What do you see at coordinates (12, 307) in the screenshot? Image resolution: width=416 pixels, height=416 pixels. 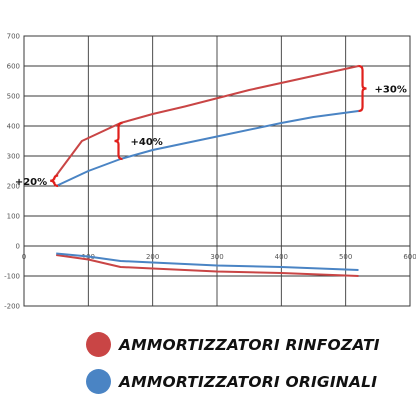 I see `y-tick-label: -200` at bounding box center [12, 307].